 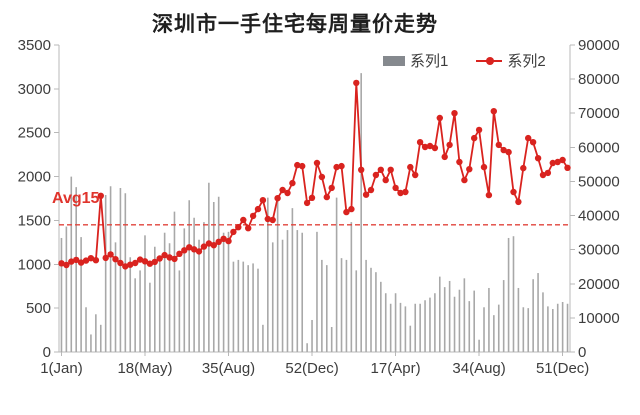 What do you see at coordinates (526, 61) in the screenshot?
I see `series2-label: 系列2` at bounding box center [526, 61].